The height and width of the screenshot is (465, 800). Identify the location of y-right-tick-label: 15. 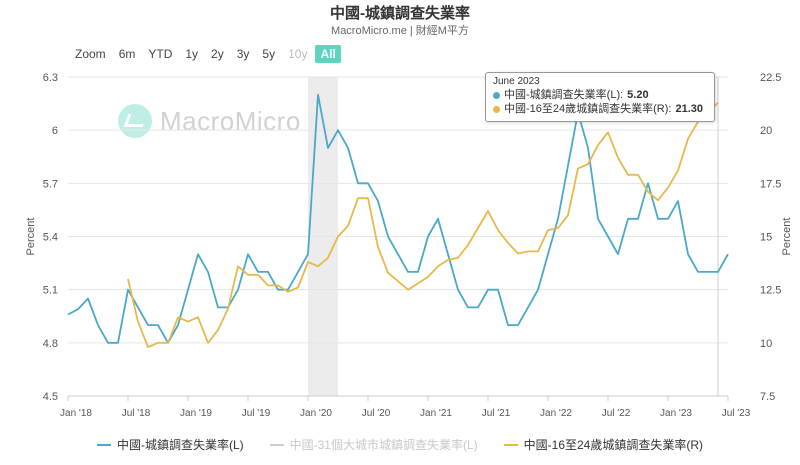
(766, 238).